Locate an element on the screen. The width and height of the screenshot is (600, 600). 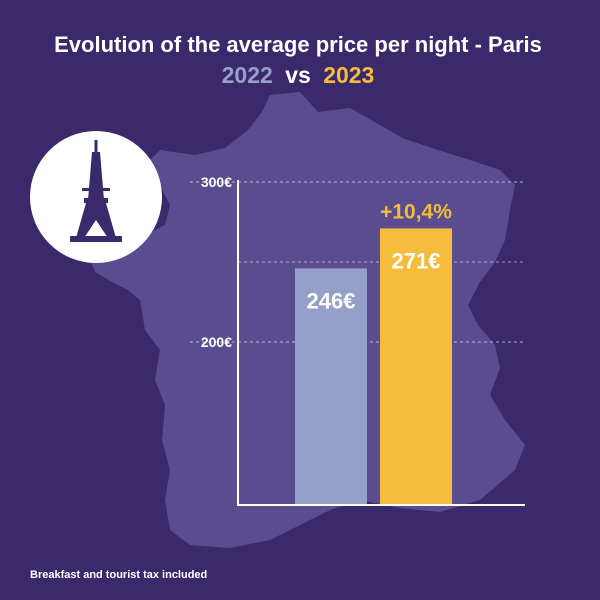
bar-2022 is located at coordinates (331, 386).